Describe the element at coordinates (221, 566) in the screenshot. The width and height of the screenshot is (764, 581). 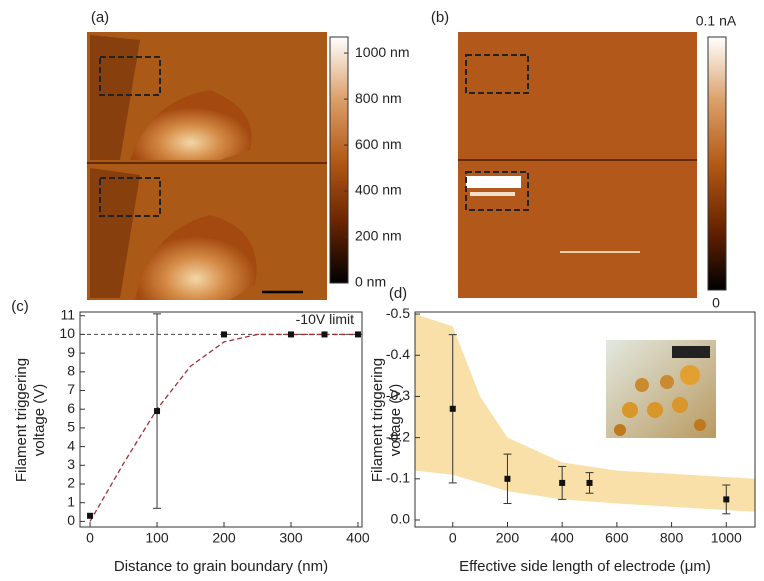
I see `x-axis-label: Distance to grain boundary (nm)` at that location.